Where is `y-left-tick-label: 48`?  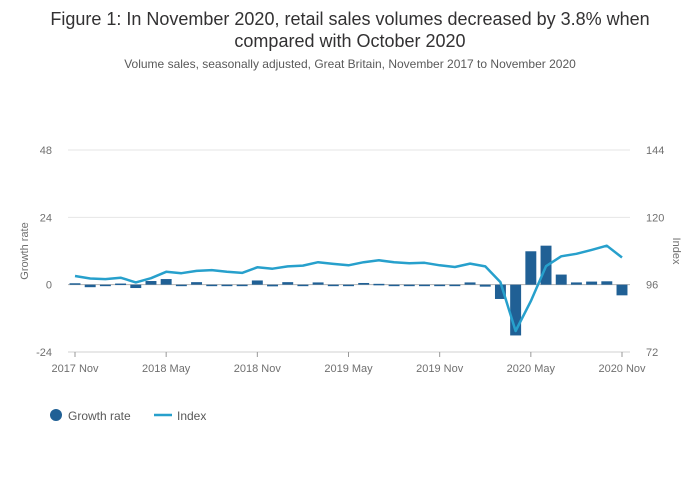
y-left-tick-label: 48 is located at coordinates (46, 151).